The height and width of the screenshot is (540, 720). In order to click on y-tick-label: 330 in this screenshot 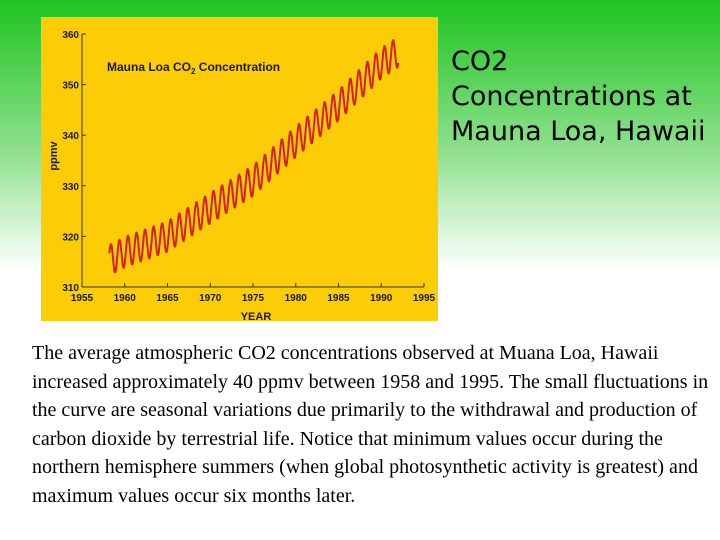, I will do `click(70, 187)`.